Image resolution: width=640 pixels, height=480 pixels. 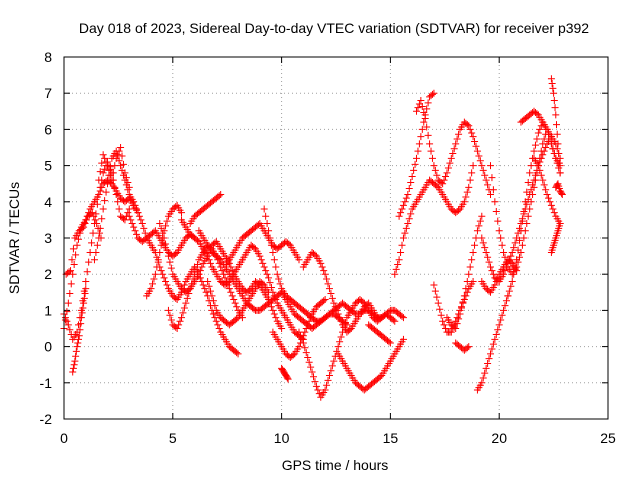 I want to click on y-tick-label: 1, so click(x=48, y=310).